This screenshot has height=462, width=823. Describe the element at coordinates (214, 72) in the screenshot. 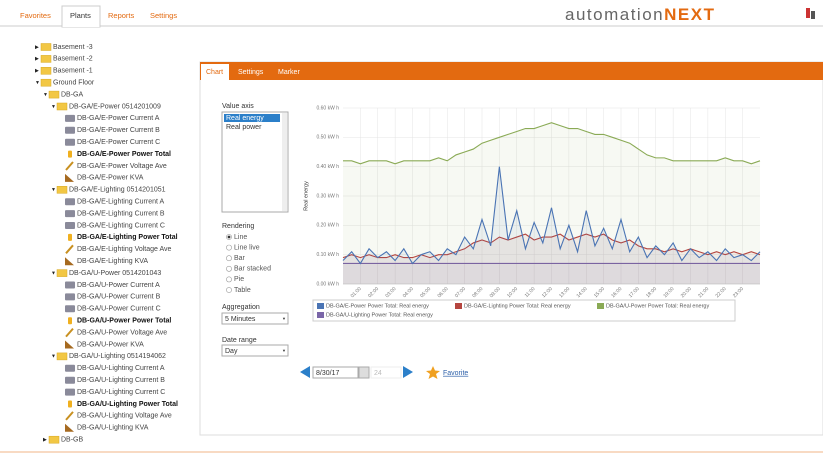

I see `panel-tab: Chart` at that location.